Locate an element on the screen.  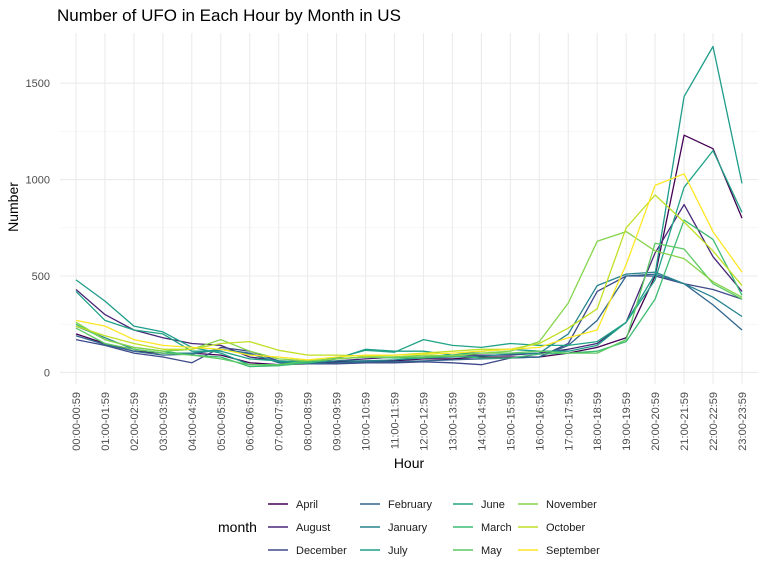
legend-label-march: March is located at coordinates (496, 528).